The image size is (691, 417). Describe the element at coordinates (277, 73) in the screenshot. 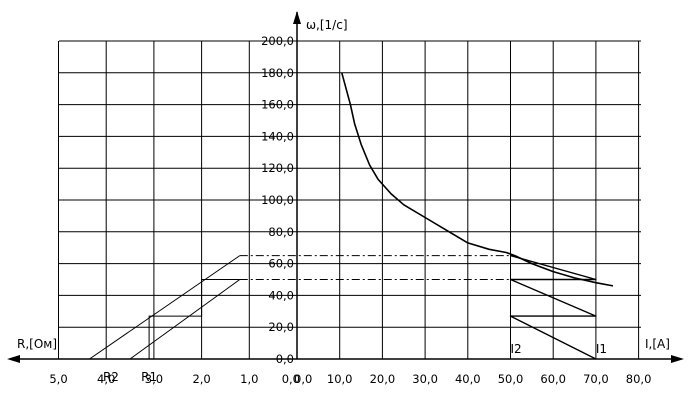

I see `y-tick-label: 180,0` at that location.